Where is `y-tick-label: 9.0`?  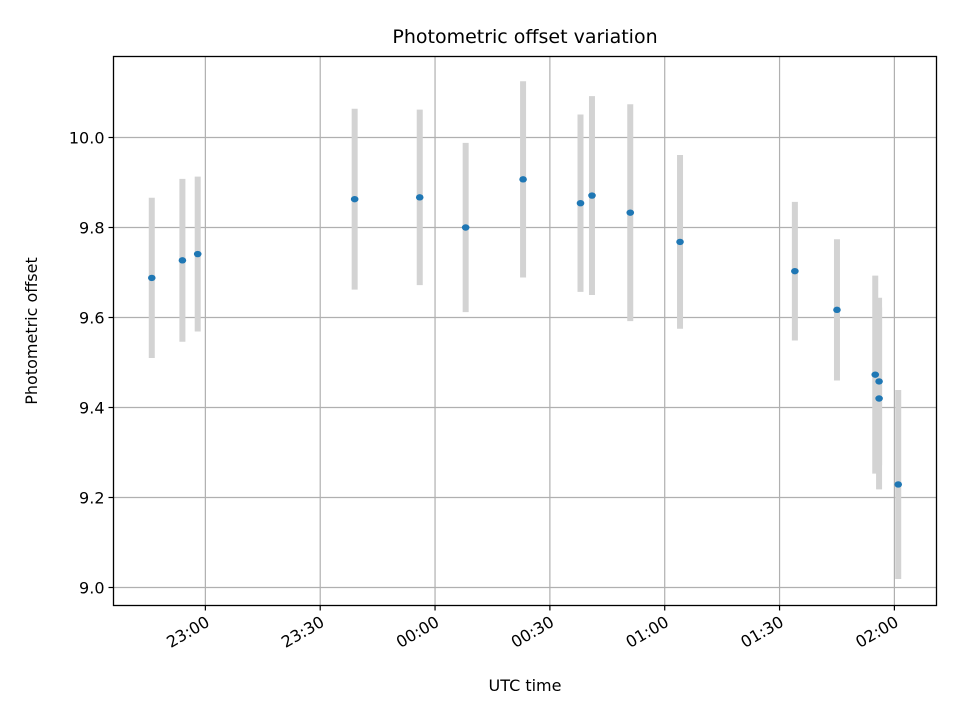
y-tick-label: 9.0 is located at coordinates (91, 588).